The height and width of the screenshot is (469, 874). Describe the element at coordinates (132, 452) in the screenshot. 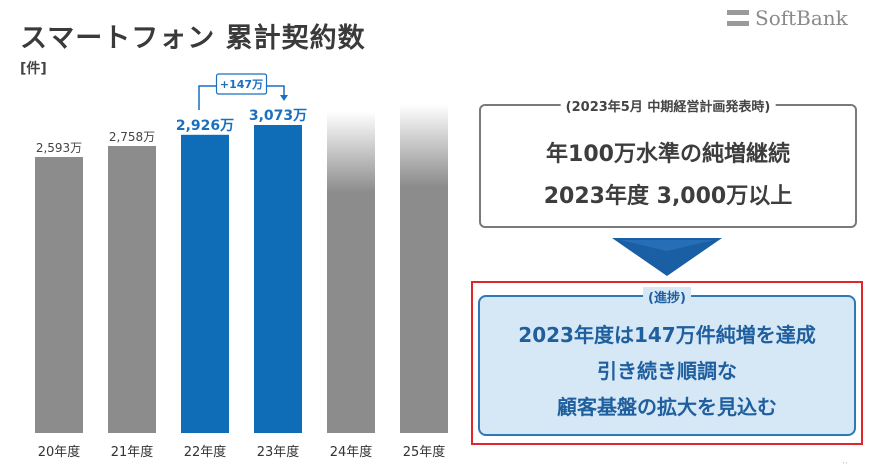

I see `category-label-fy21: 21年度` at that location.